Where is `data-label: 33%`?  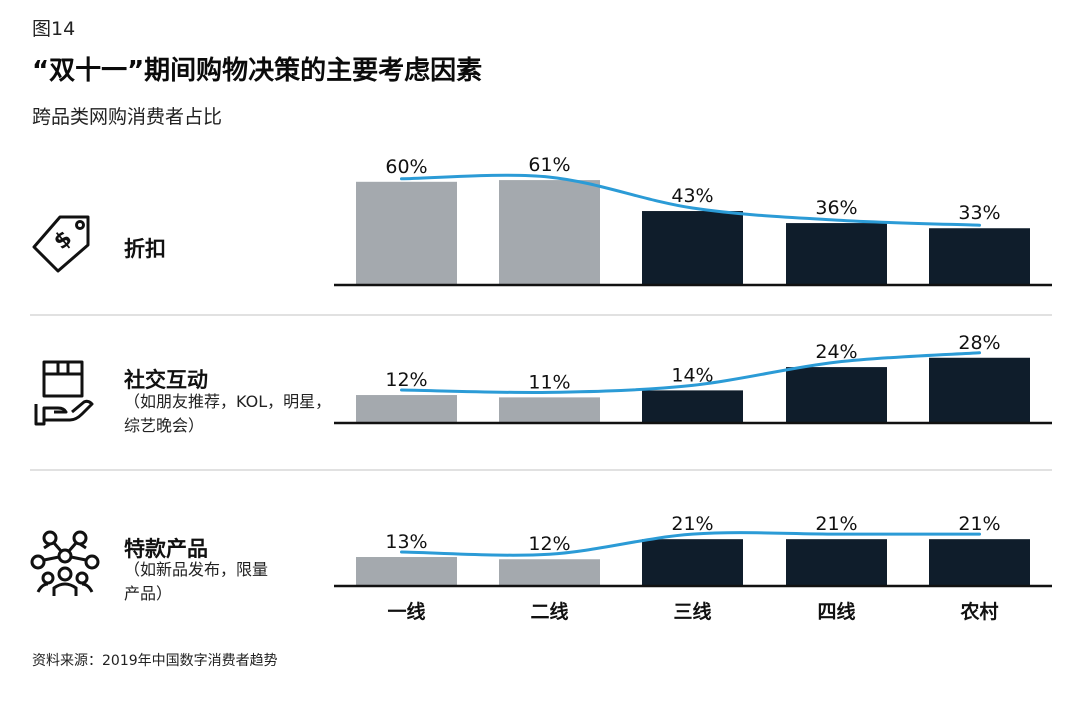
data-label: 33% is located at coordinates (979, 213).